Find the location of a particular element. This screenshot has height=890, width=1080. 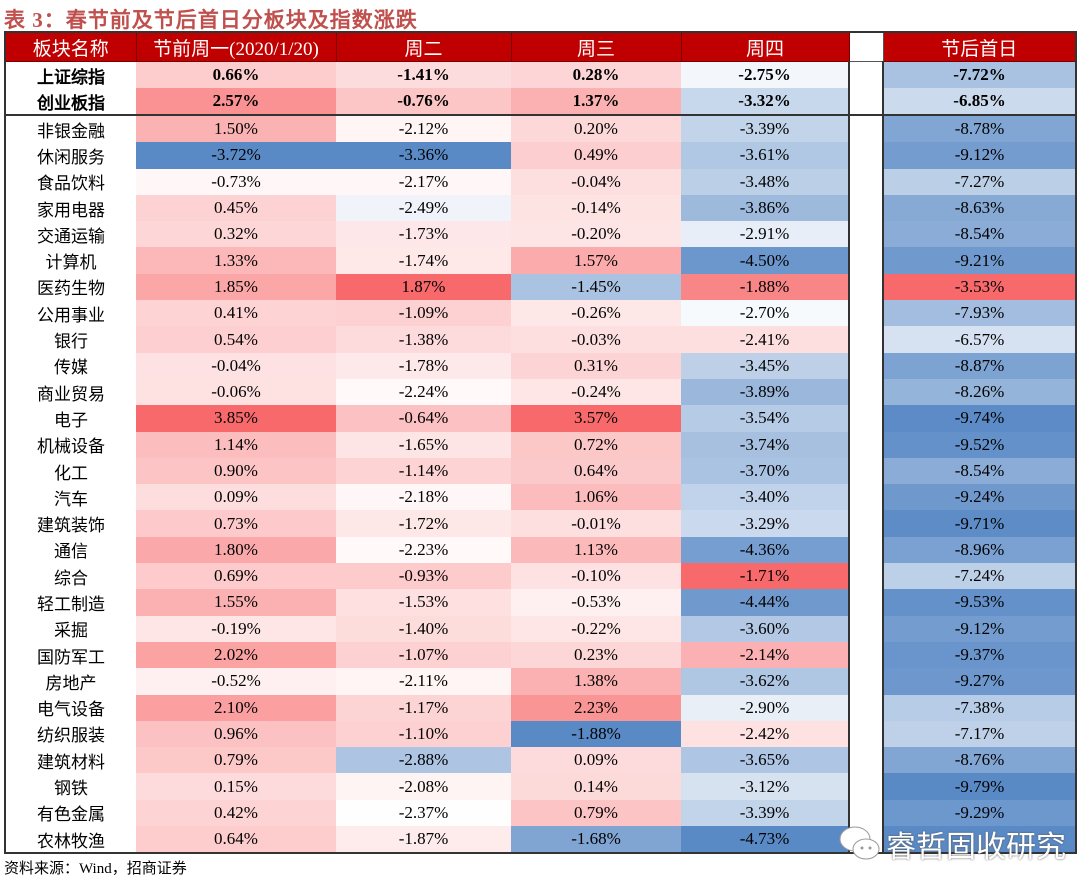

value-cell: 0.49% is located at coordinates (596, 155).